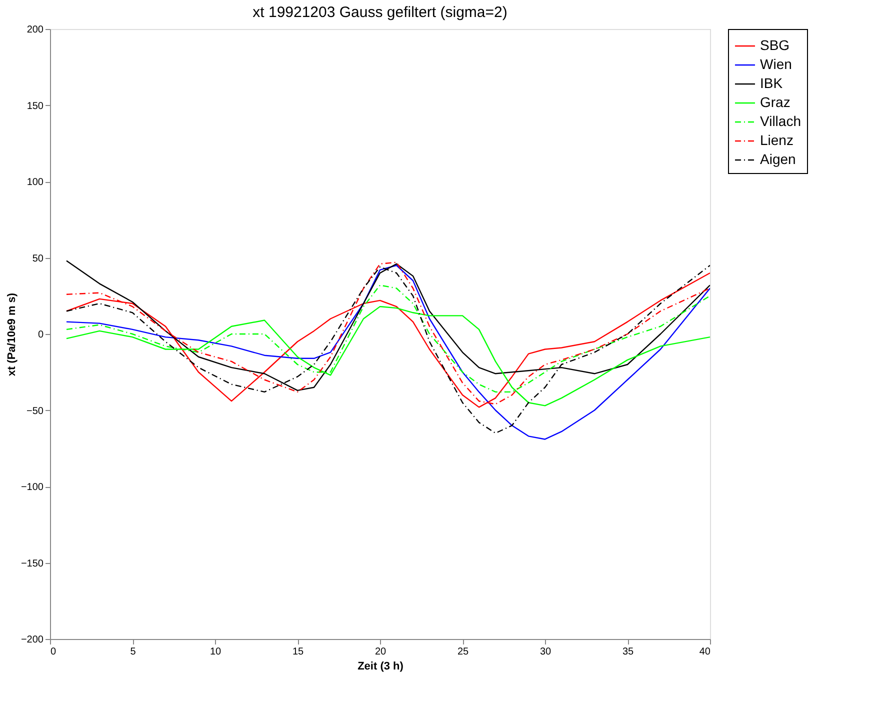 The height and width of the screenshot is (715, 877). Describe the element at coordinates (381, 666) in the screenshot. I see `x-axis-title: Zeit (3 h)` at that location.